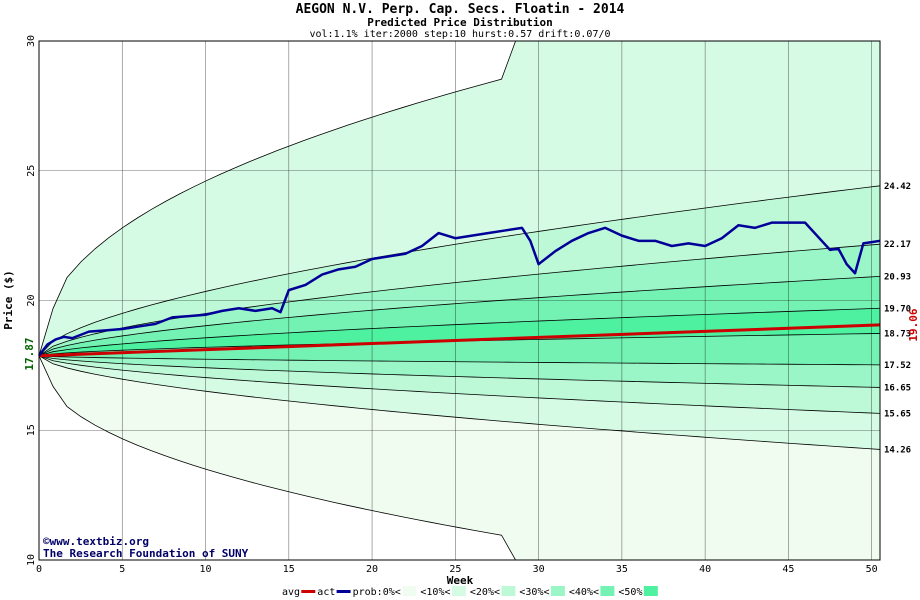 The image size is (920, 600). Describe the element at coordinates (31, 430) in the screenshot. I see `y-tick-label: 15` at that location.